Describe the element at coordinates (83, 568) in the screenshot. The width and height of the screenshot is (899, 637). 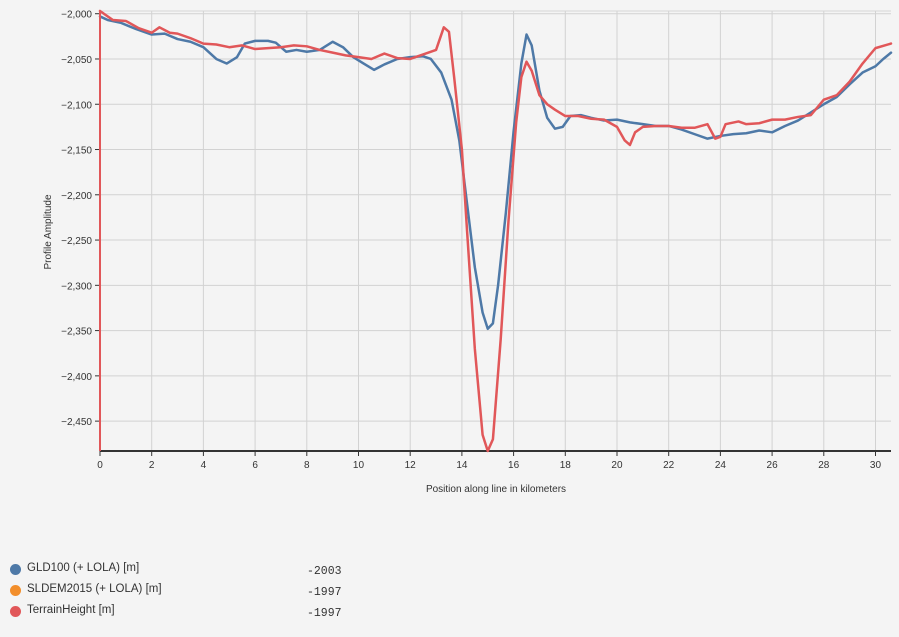
I see `legend-item-label: GLD100 (+ LOLA) [m]` at that location.